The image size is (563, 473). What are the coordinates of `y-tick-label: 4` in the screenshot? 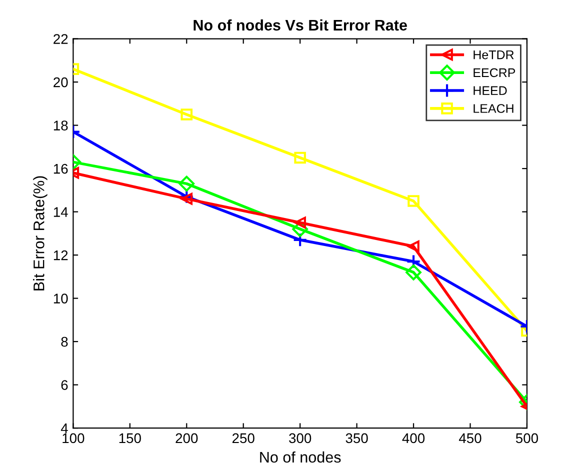 It's located at (64, 429).